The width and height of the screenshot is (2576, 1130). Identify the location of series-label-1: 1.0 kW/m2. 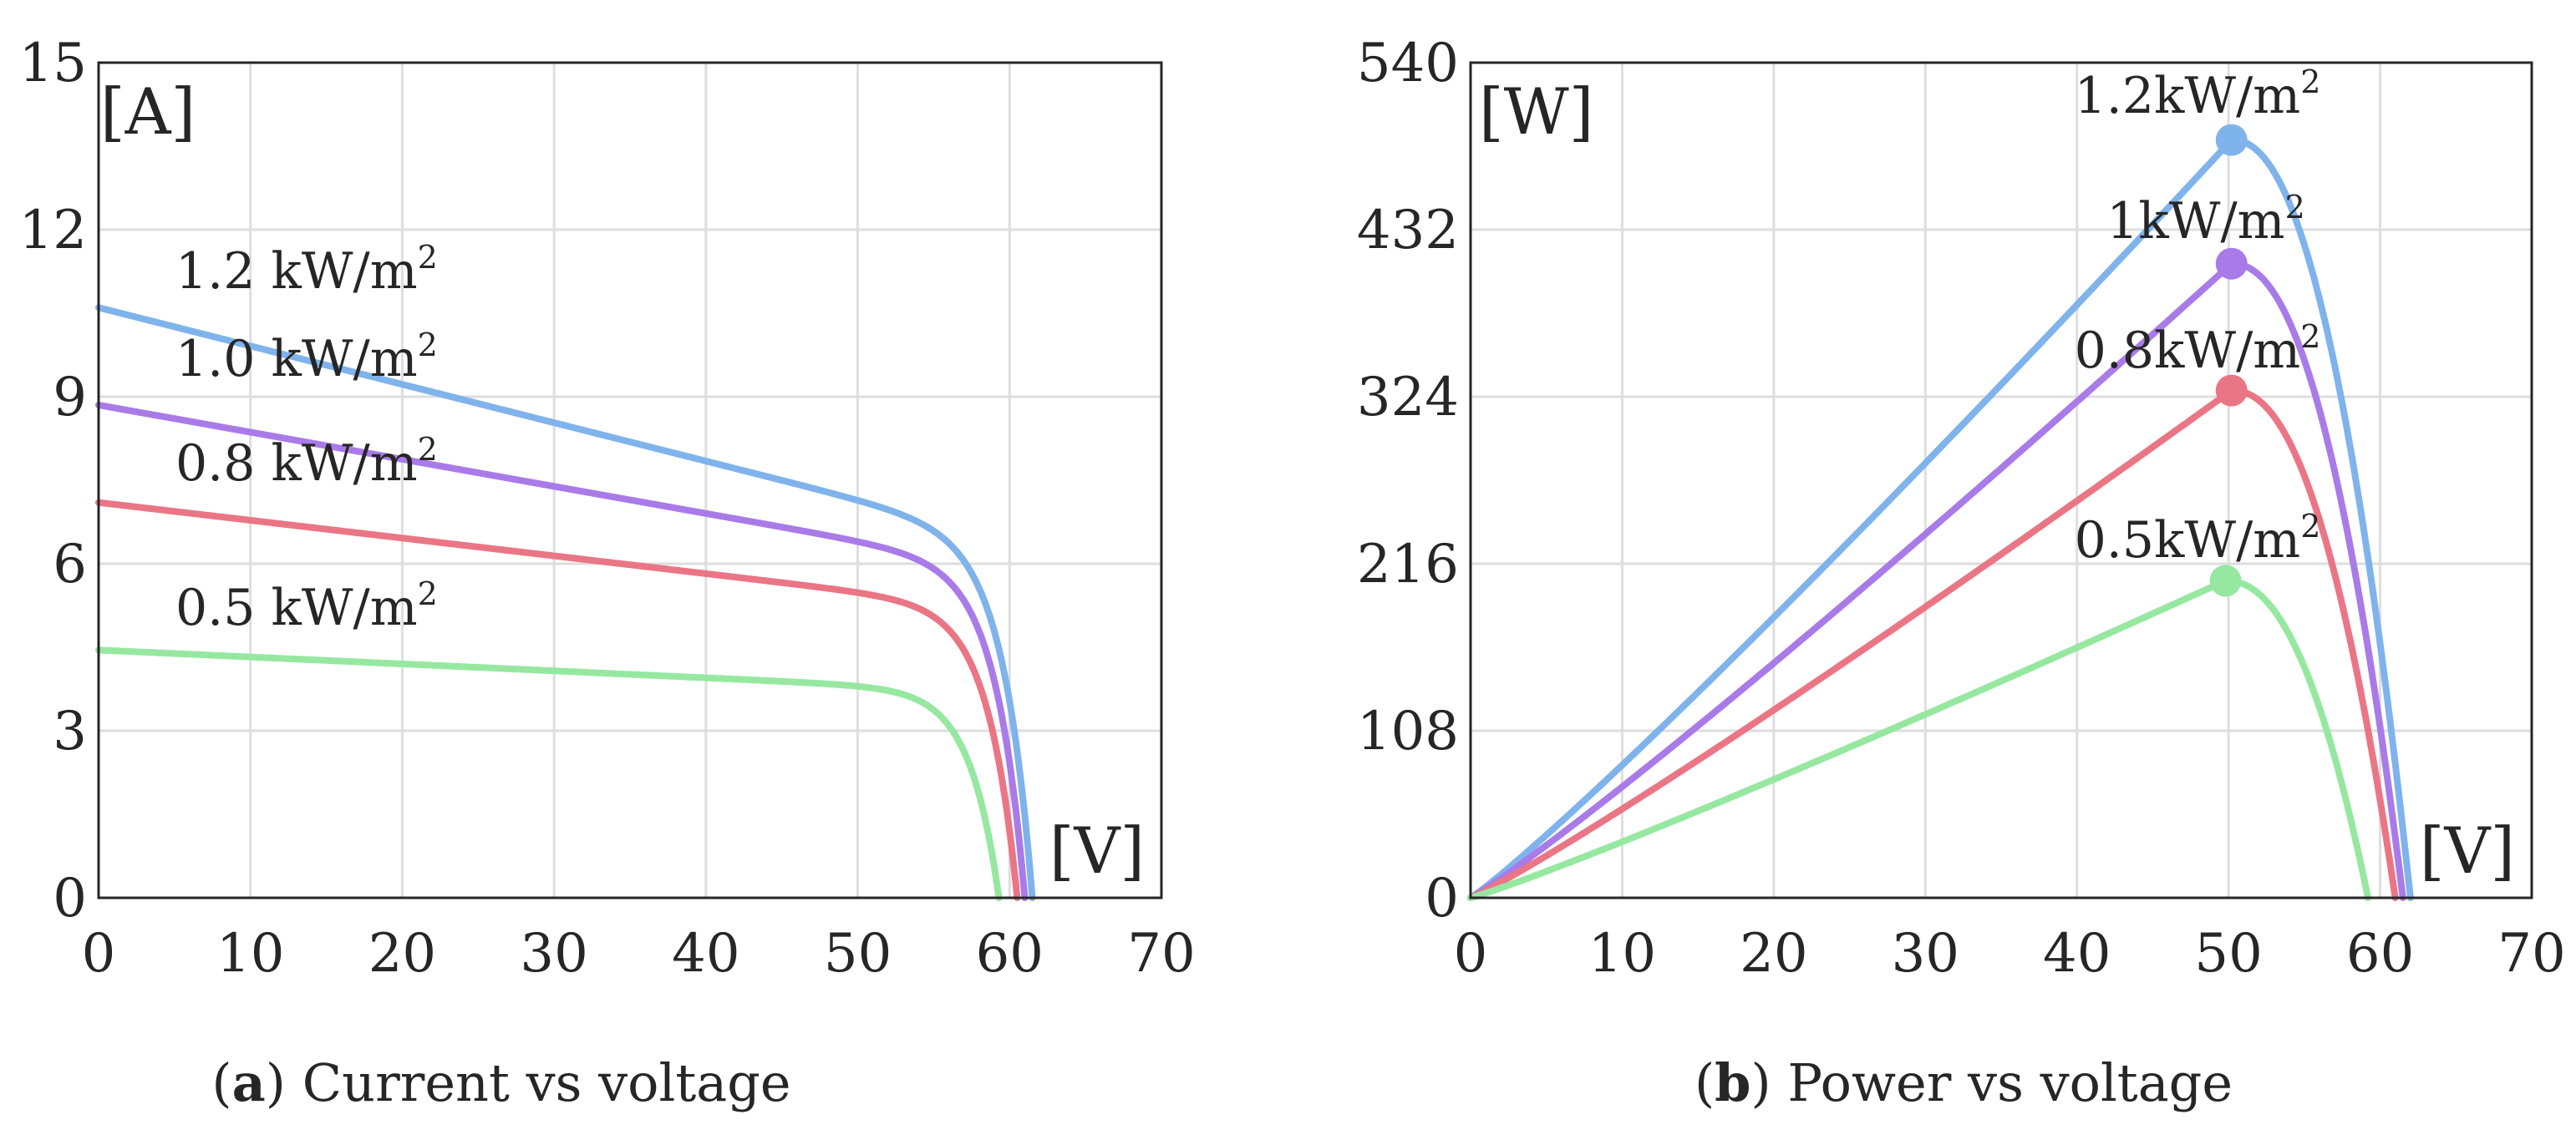
(306, 357).